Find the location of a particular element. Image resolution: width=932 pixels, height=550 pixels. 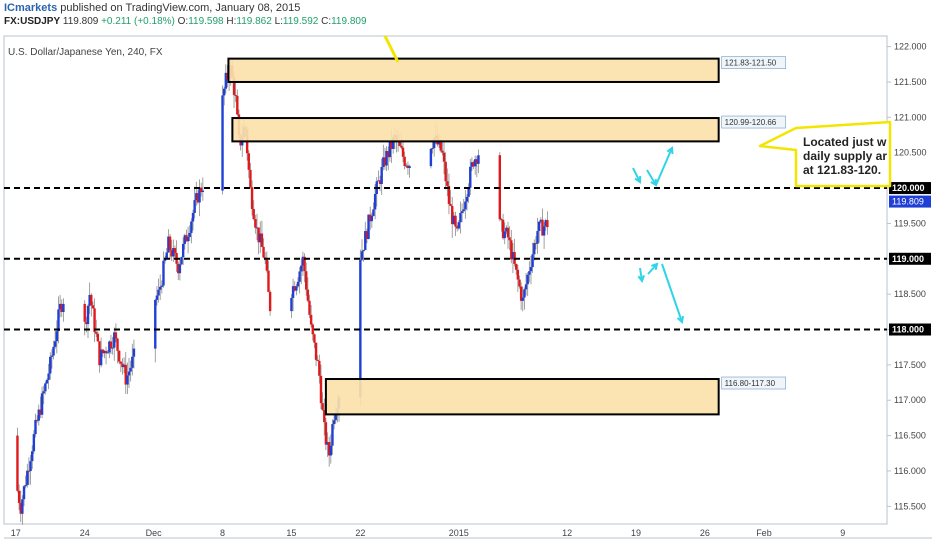

zone-label: 120.99-120.66 is located at coordinates (754, 122).